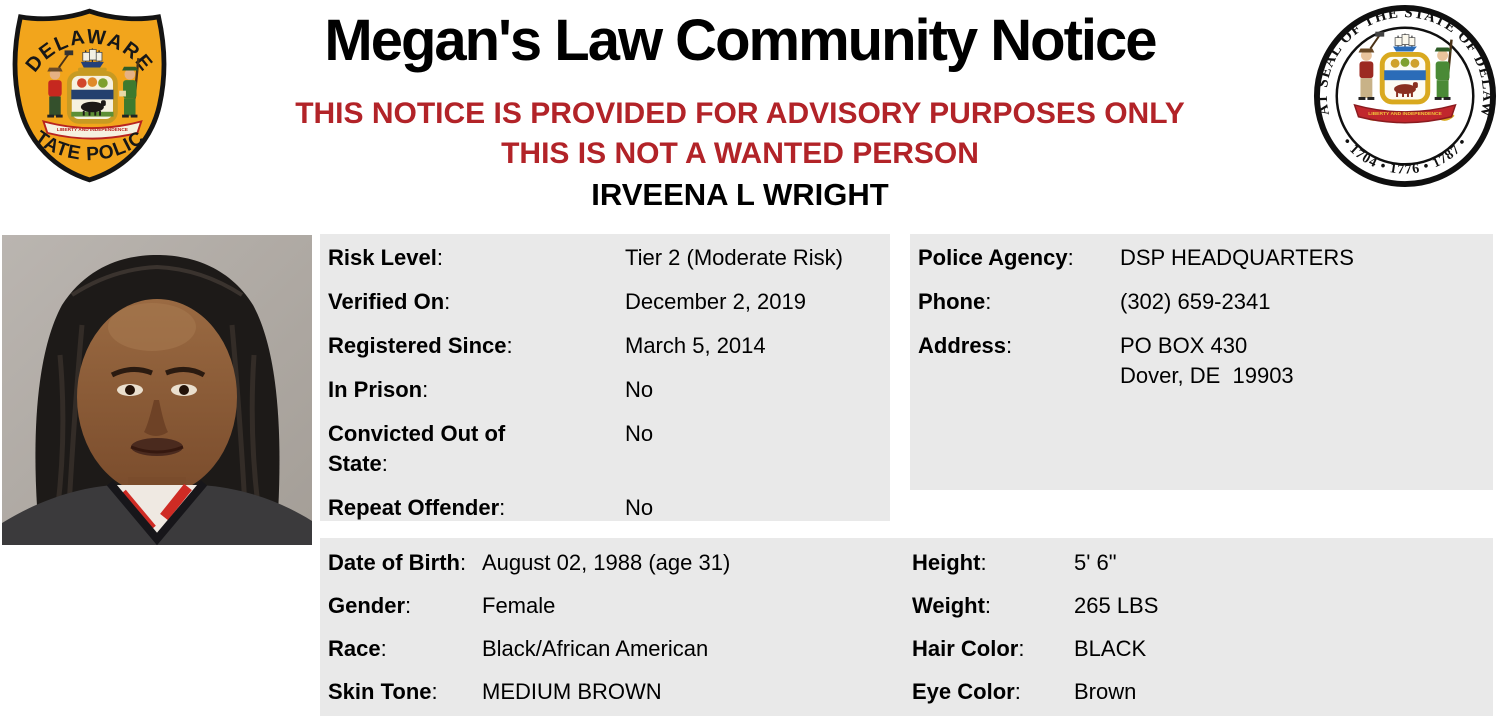 This screenshot has height=720, width=1508. Describe the element at coordinates (734, 257) in the screenshot. I see `info-value: Tier 2 (Moderate Risk)` at that location.